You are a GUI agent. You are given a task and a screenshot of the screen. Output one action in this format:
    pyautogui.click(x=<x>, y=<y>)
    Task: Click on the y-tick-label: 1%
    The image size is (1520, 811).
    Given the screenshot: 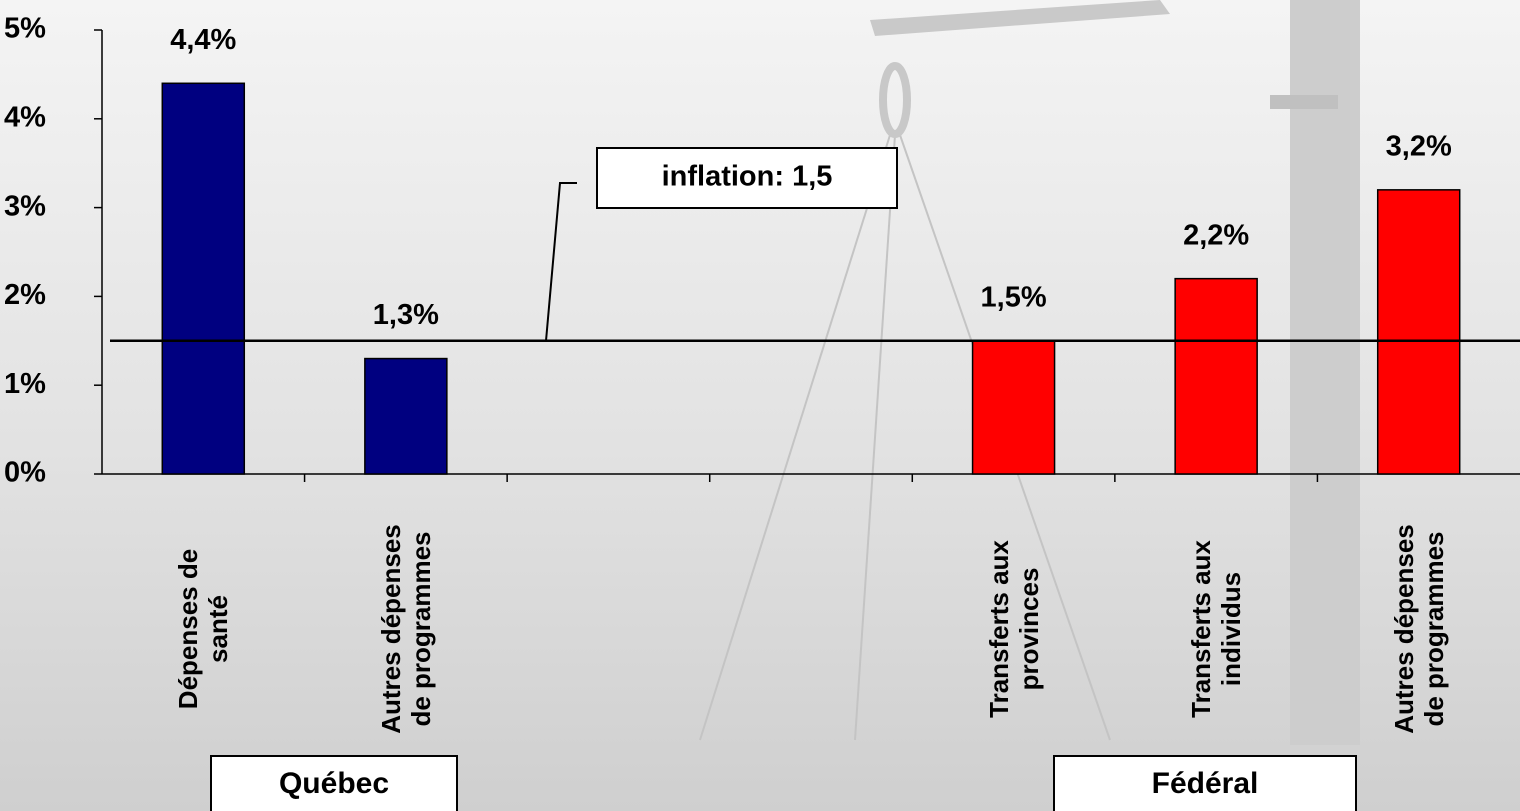 What is the action you would take?
    pyautogui.click(x=25, y=384)
    